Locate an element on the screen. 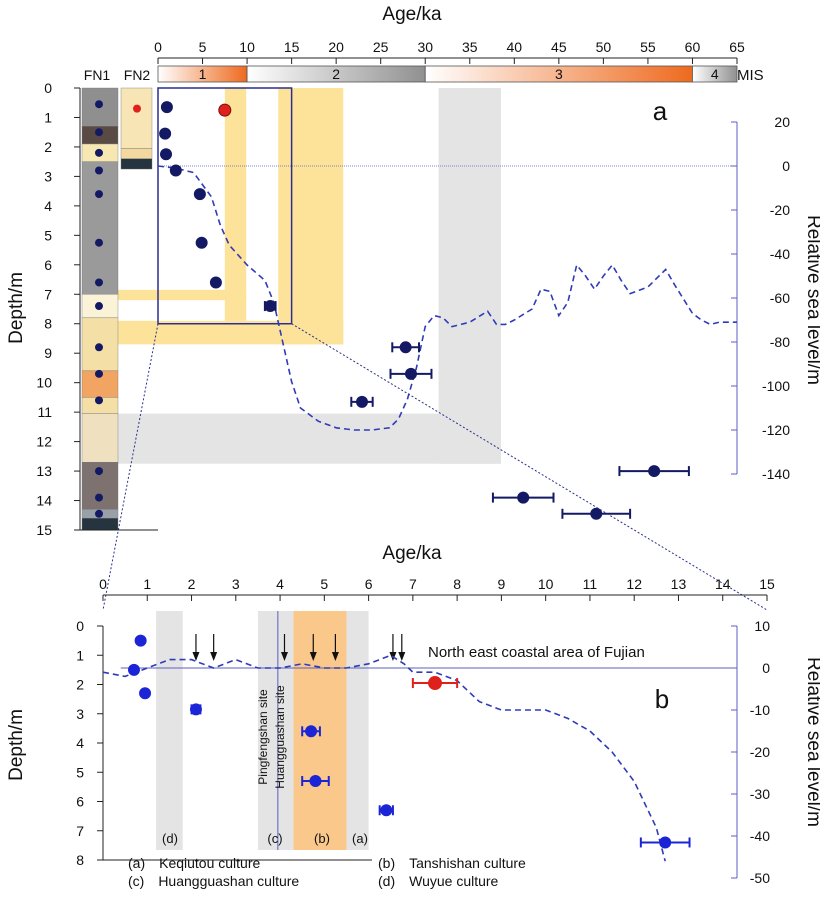 The height and width of the screenshot is (898, 820). panel-b-band-letter-c: (c) is located at coordinates (274, 838).